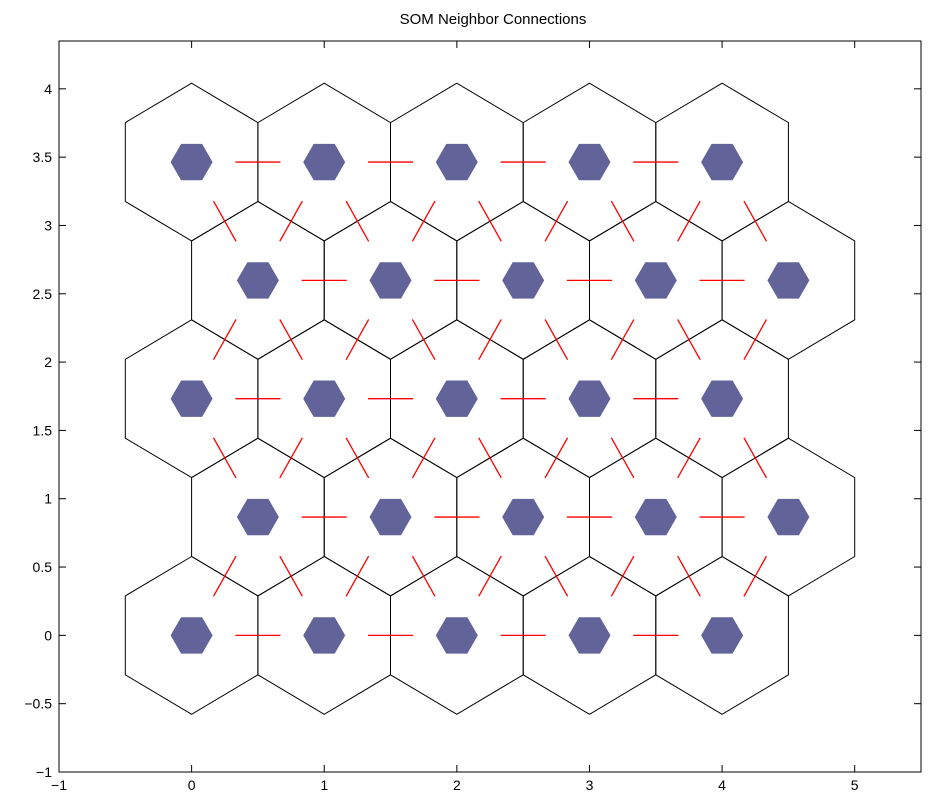 This screenshot has height=802, width=948. Describe the element at coordinates (44, 772) in the screenshot. I see `y-tick-label: −1` at that location.